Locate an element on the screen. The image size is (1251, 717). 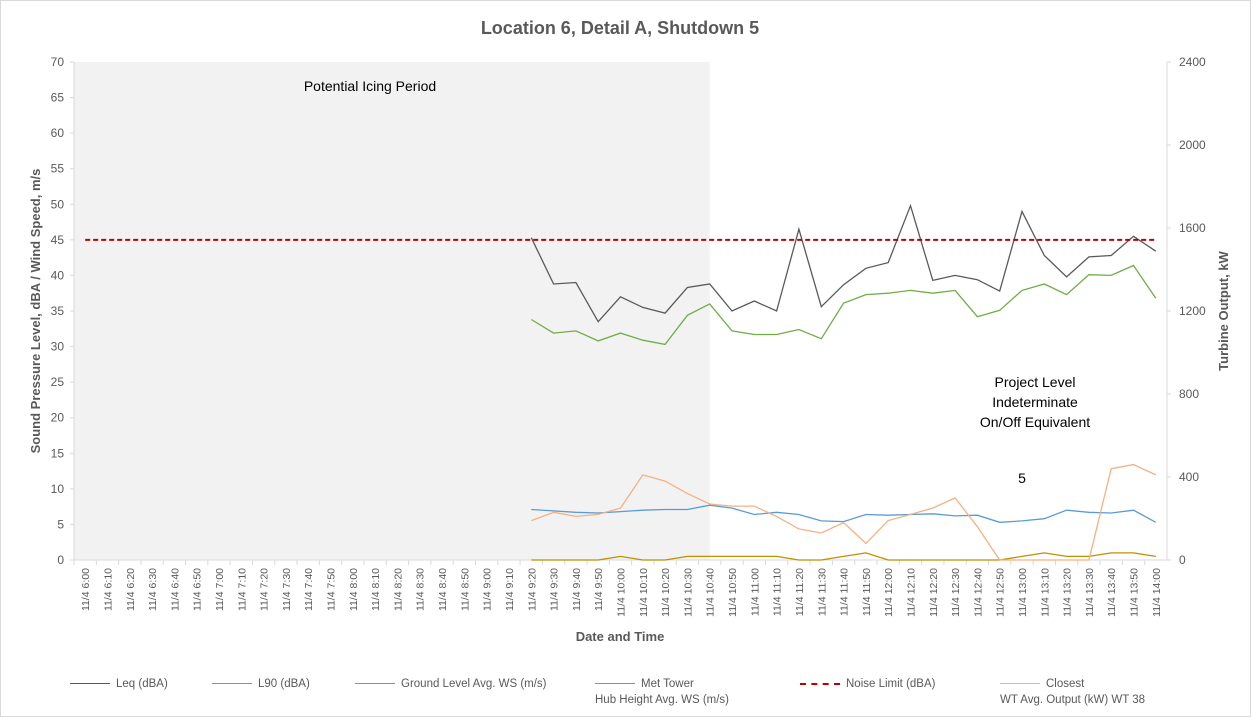
y-tick-label: 0 is located at coordinates (60, 560).